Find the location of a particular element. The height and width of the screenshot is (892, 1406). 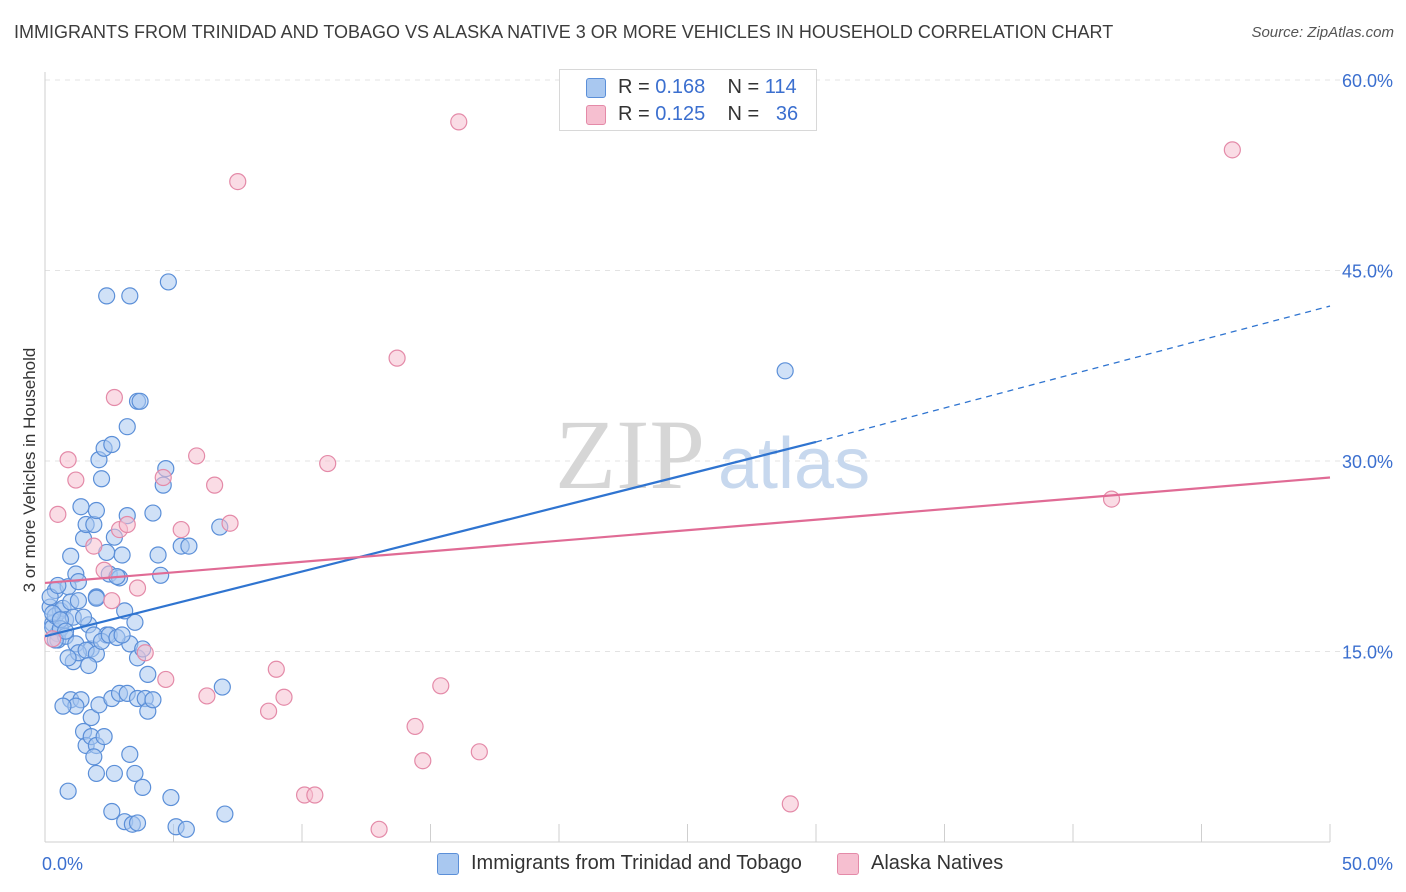

y-tick-label: 30.0% is located at coordinates (1367, 462).